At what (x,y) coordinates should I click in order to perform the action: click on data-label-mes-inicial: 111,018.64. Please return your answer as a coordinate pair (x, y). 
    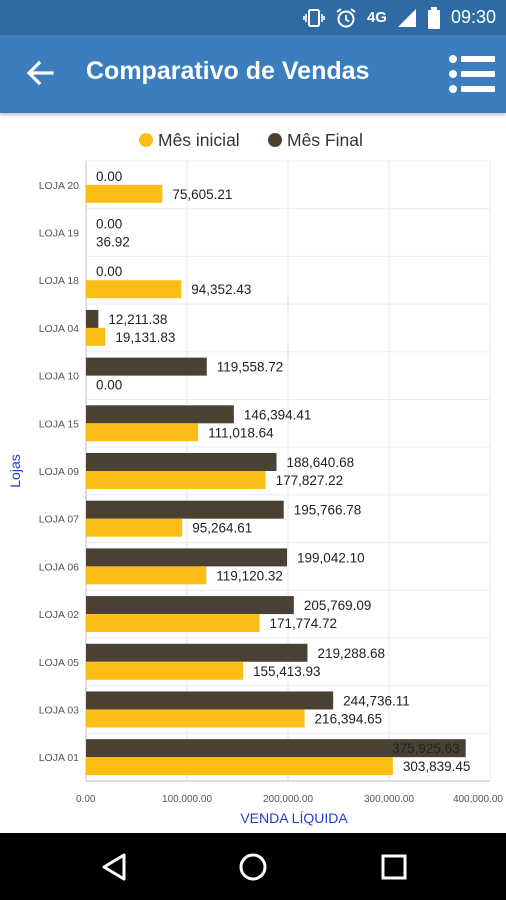
    Looking at the image, I should click on (241, 432).